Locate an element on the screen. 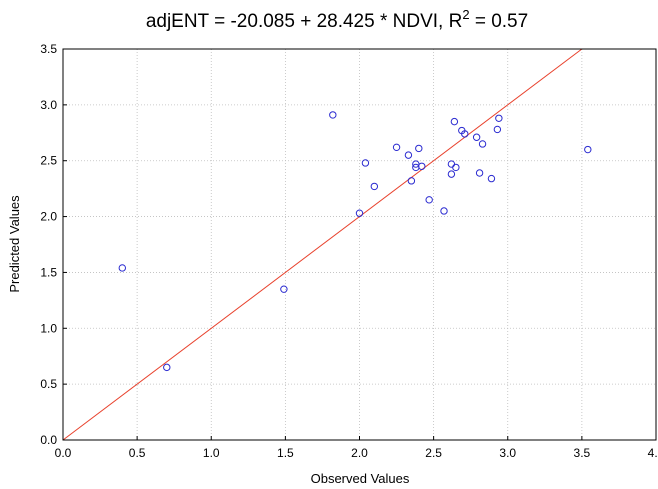 The image size is (658, 489). x-tick-label: 2.5 is located at coordinates (433, 453).